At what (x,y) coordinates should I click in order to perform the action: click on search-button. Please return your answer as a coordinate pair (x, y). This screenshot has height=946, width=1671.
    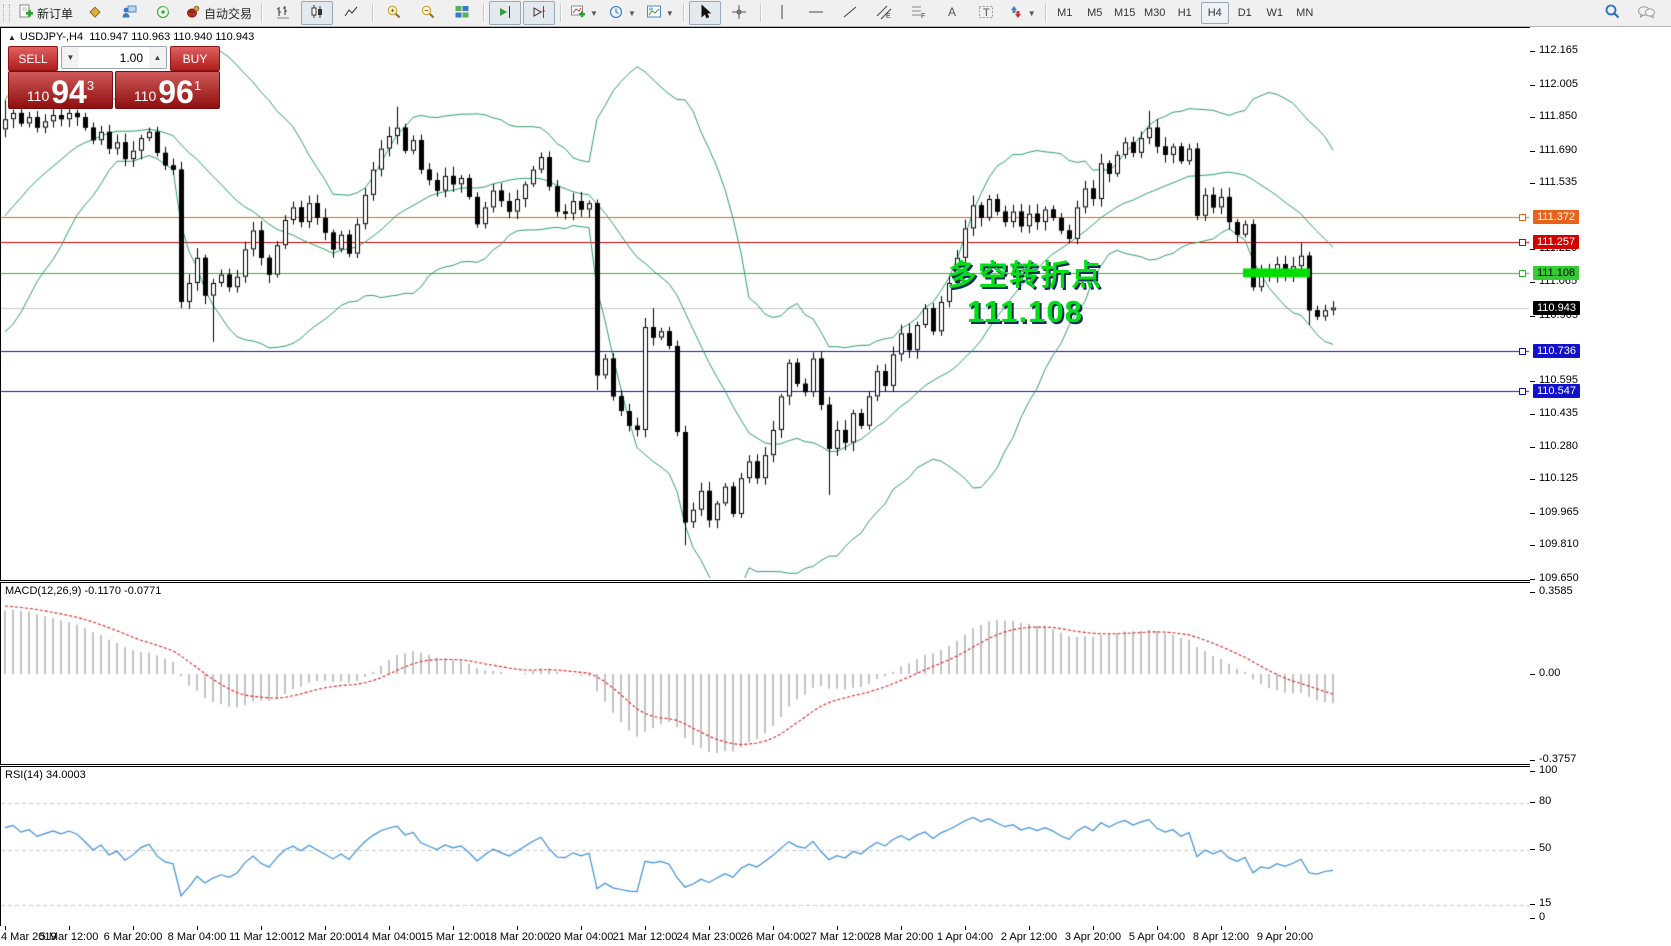
    Looking at the image, I should click on (1612, 13).